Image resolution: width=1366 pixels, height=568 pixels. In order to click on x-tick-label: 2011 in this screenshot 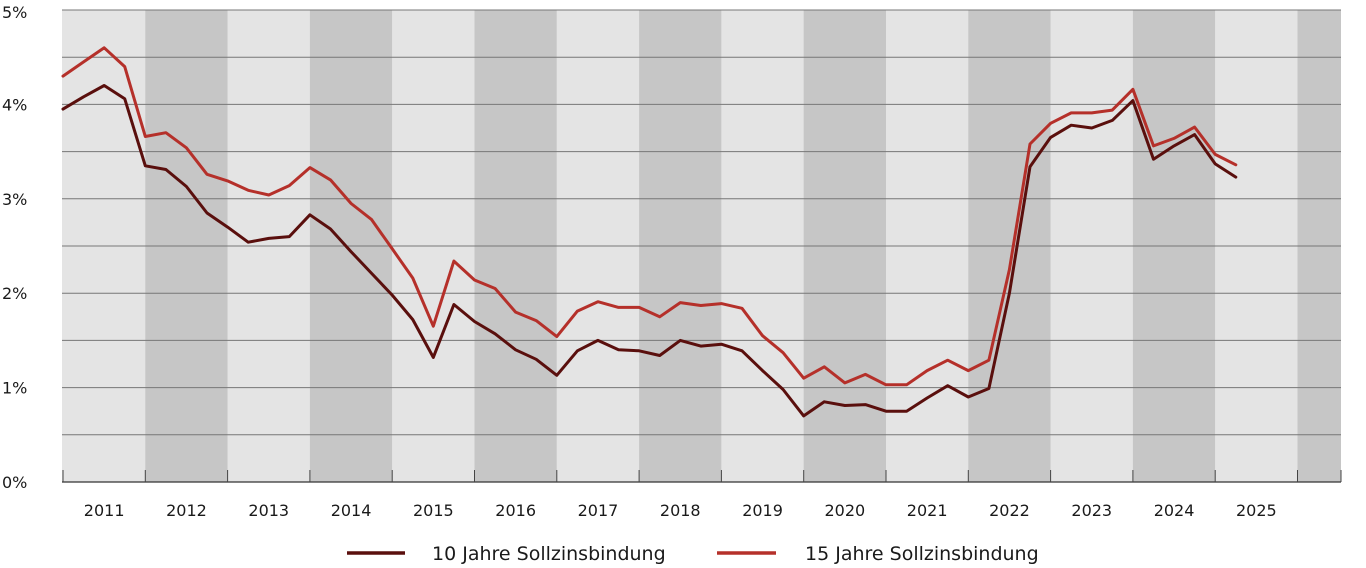, I will do `click(104, 510)`.